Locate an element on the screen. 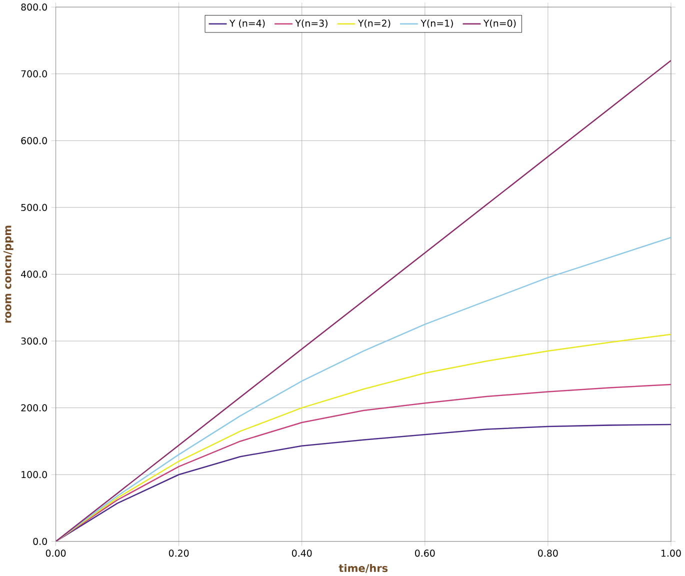  x-axis-title: time/hrs is located at coordinates (363, 568).